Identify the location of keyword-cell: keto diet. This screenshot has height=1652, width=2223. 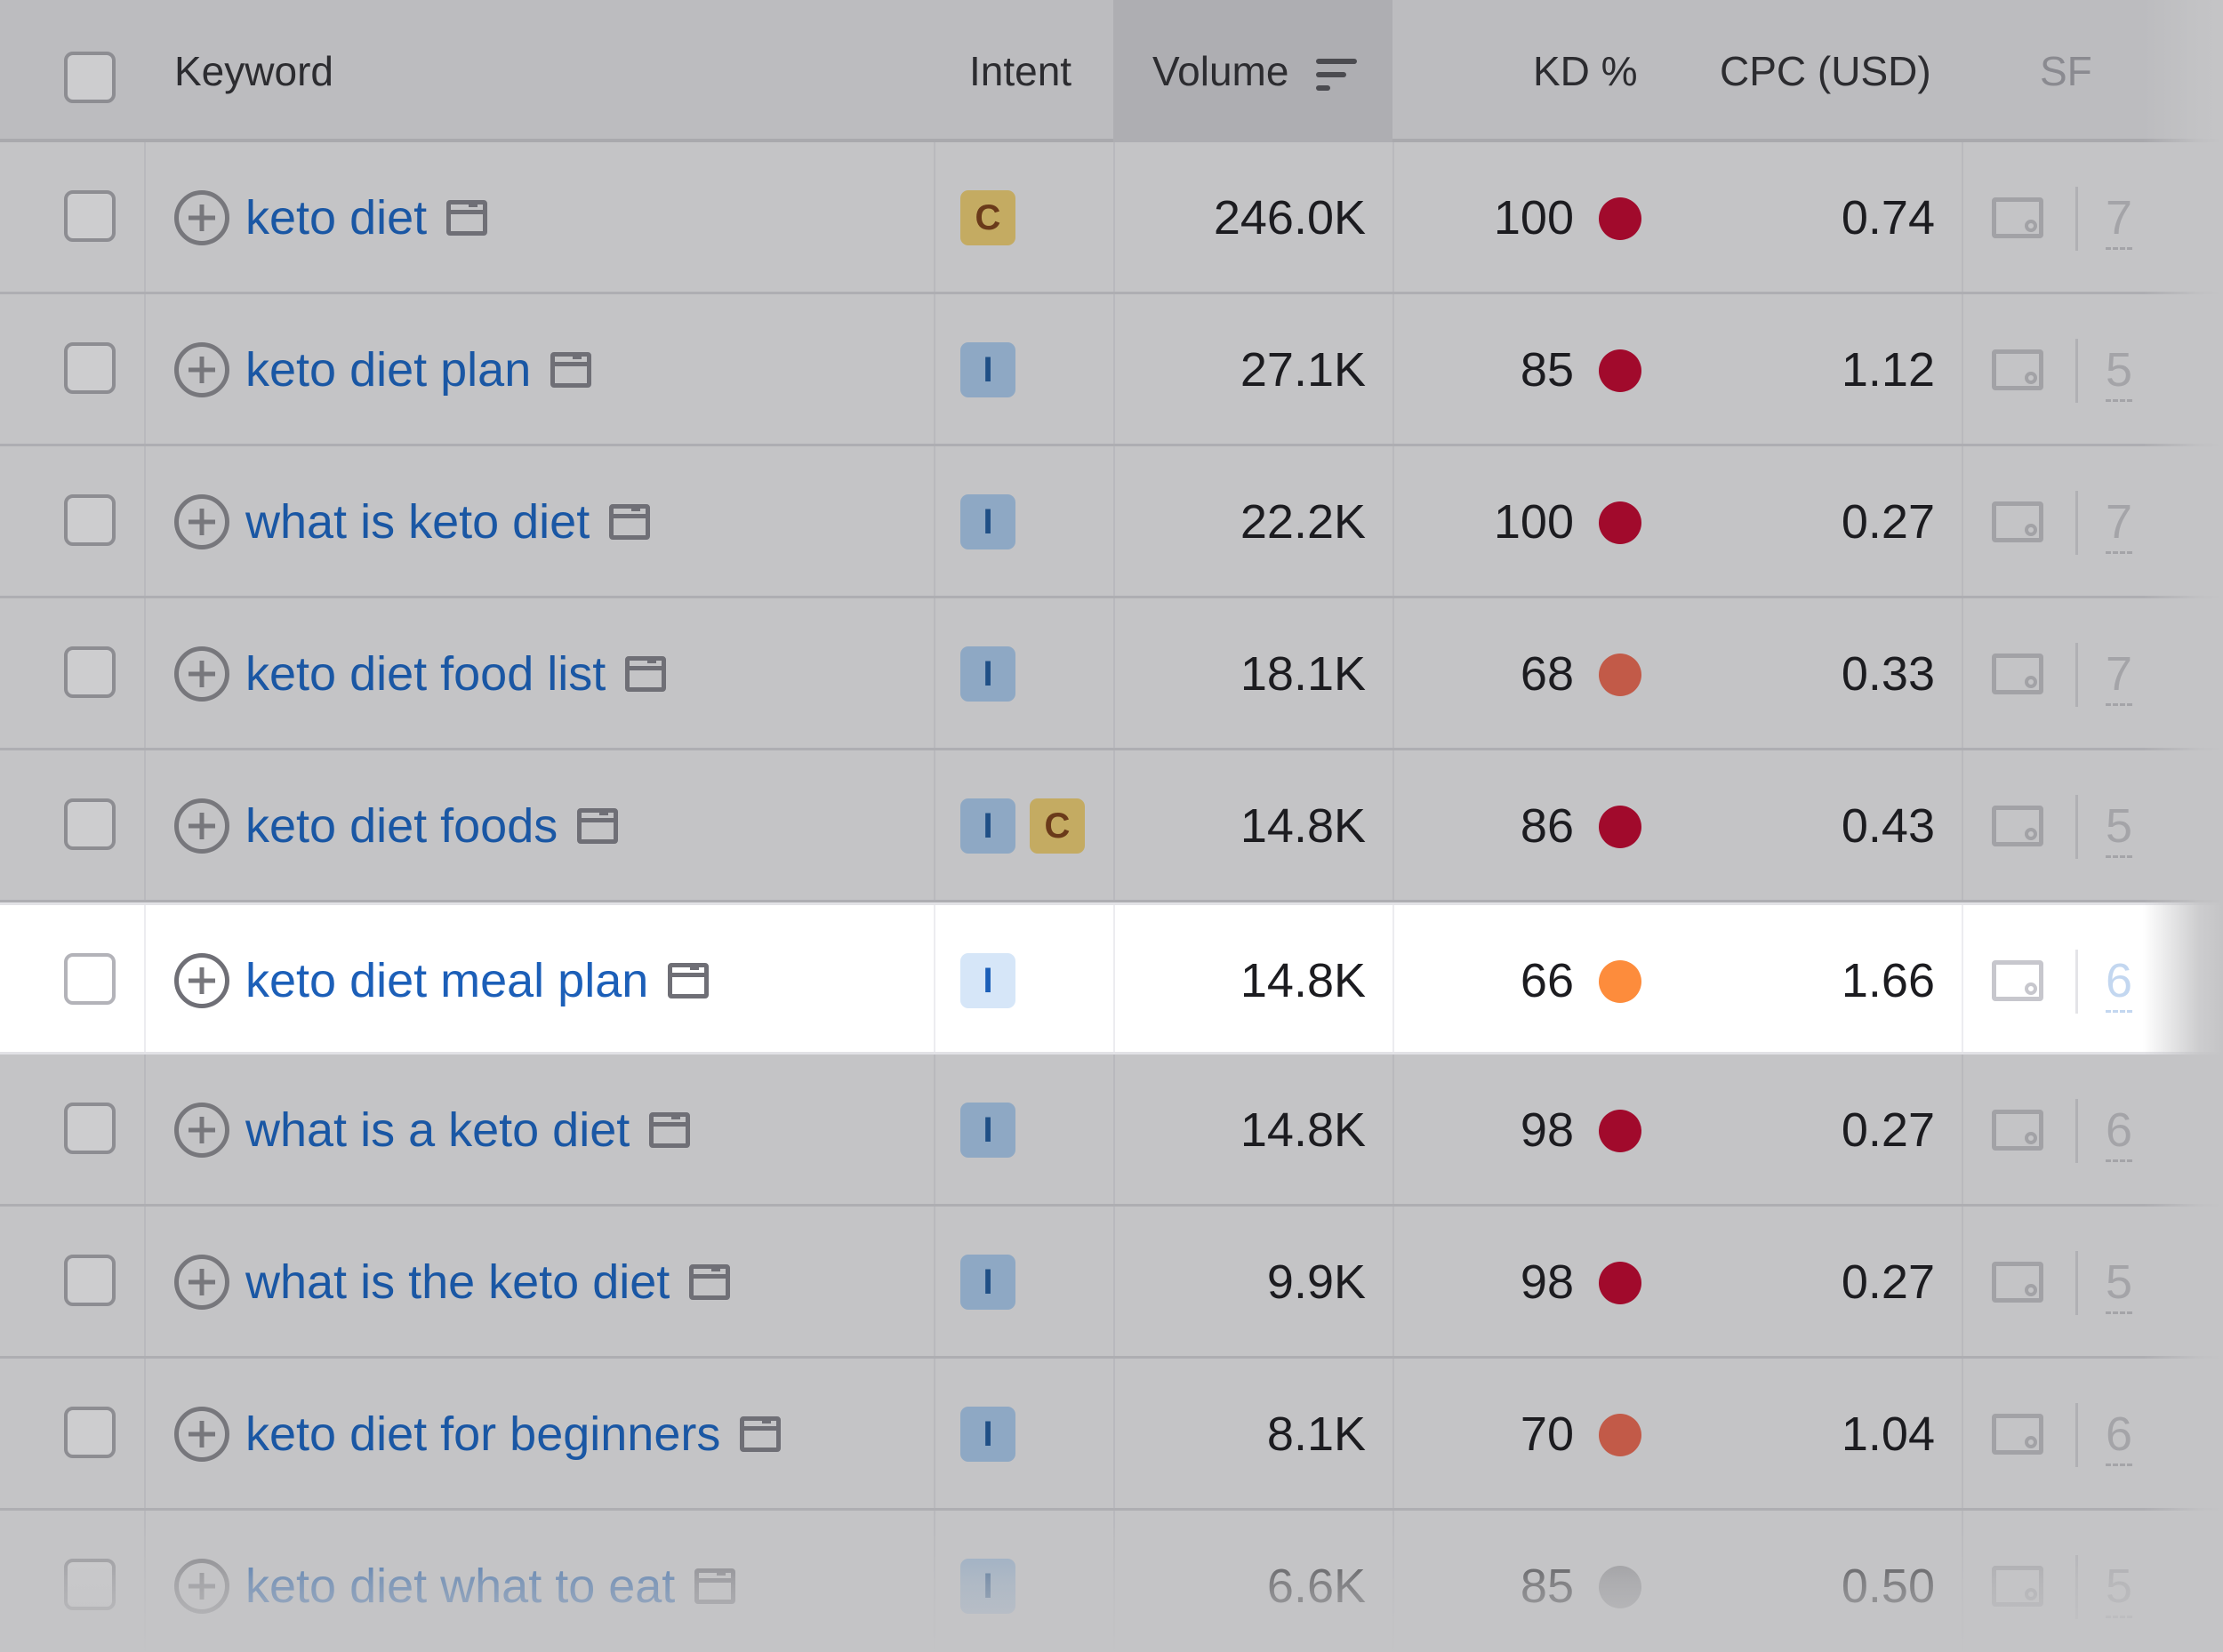
(366, 218).